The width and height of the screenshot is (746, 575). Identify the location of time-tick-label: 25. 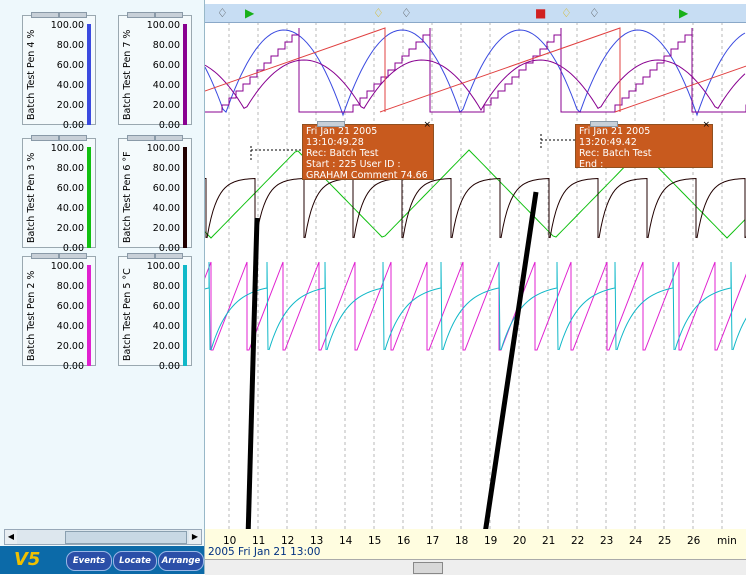
(664, 541).